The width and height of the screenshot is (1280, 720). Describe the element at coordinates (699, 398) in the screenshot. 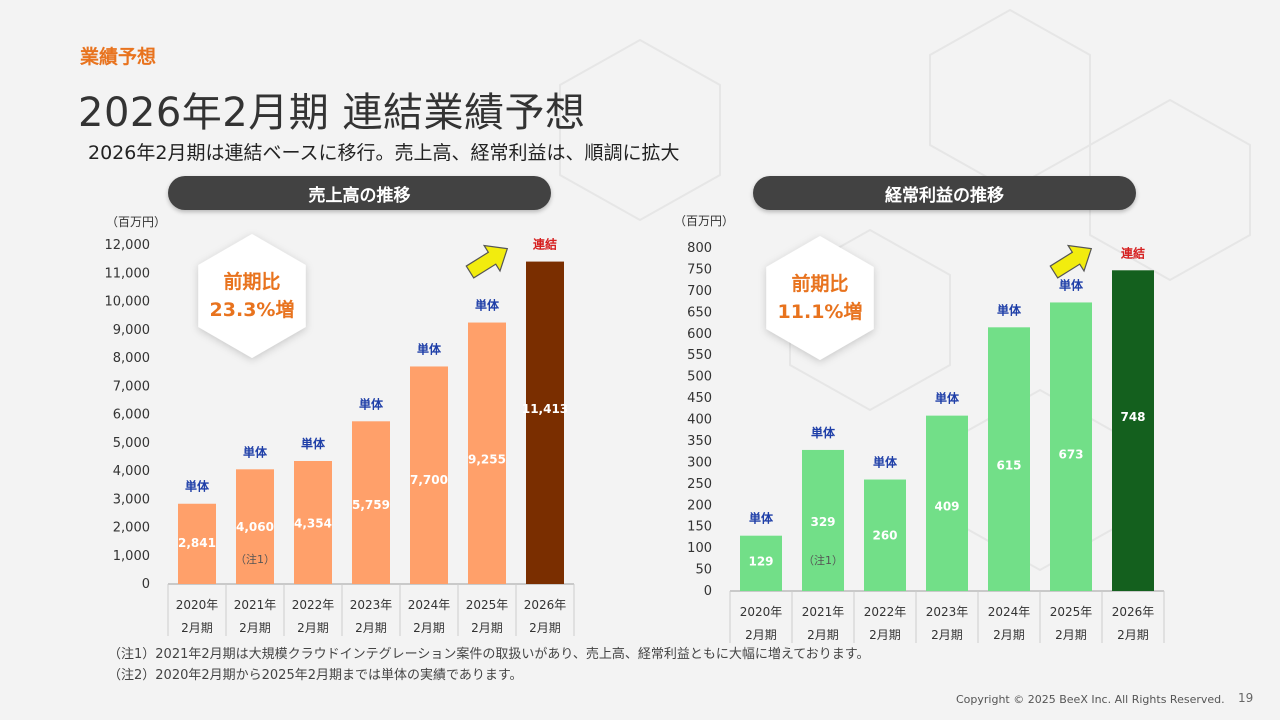

I see `y-tick-label: 450` at that location.